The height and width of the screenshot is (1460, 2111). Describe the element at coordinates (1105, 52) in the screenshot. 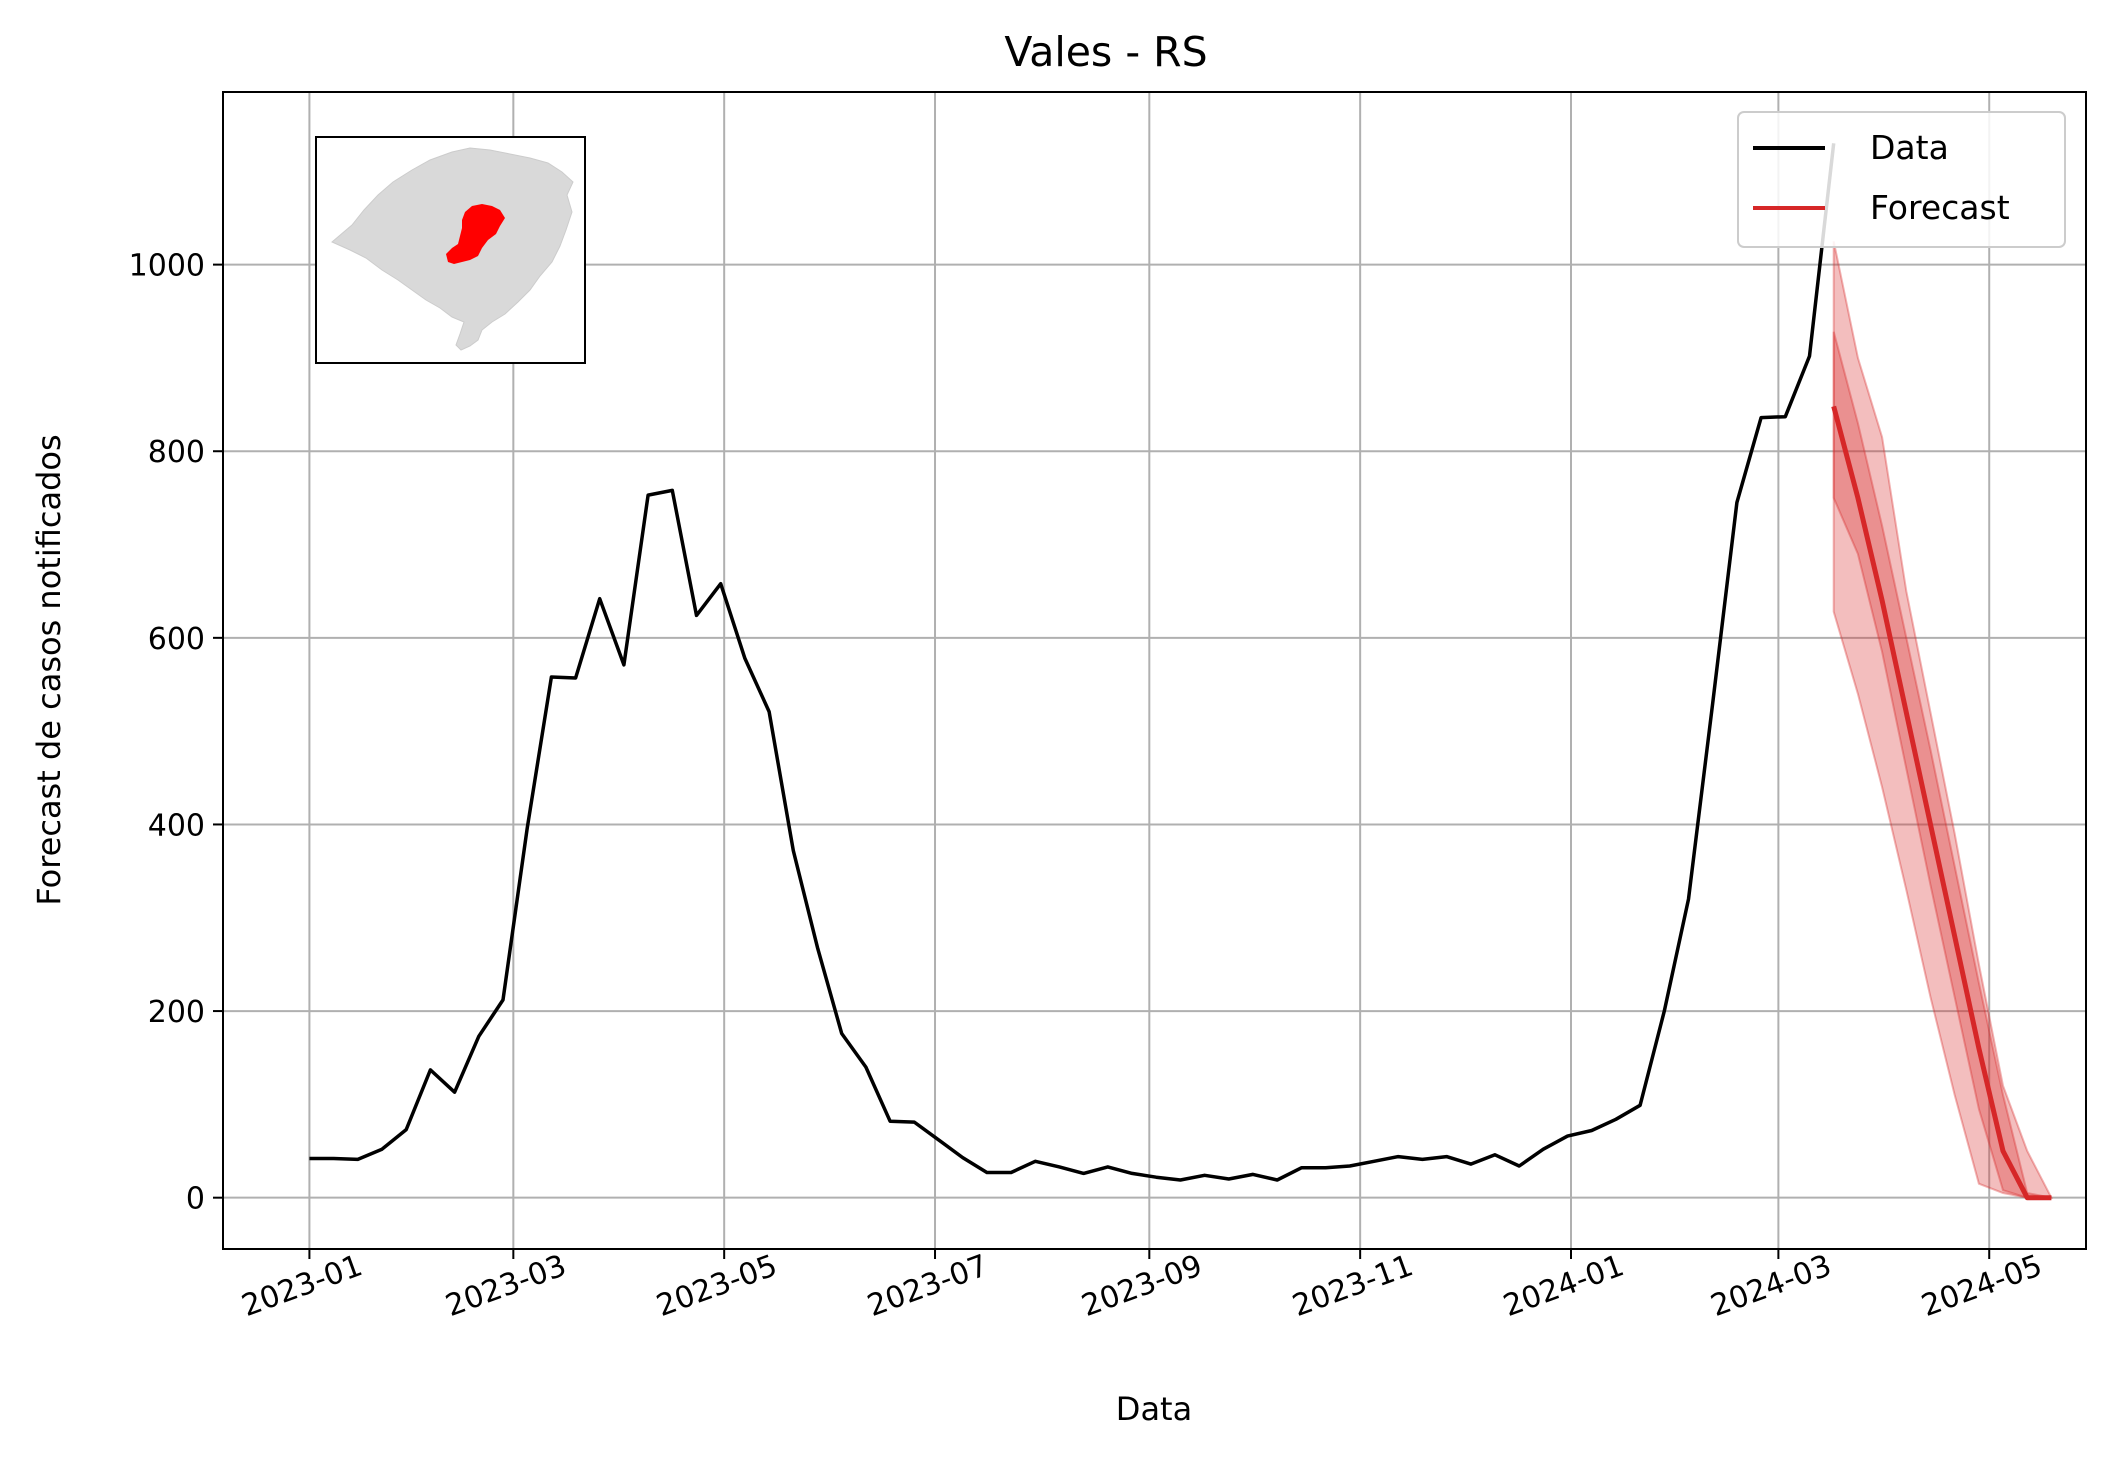

I see `chart-title: Vales - RS` at that location.